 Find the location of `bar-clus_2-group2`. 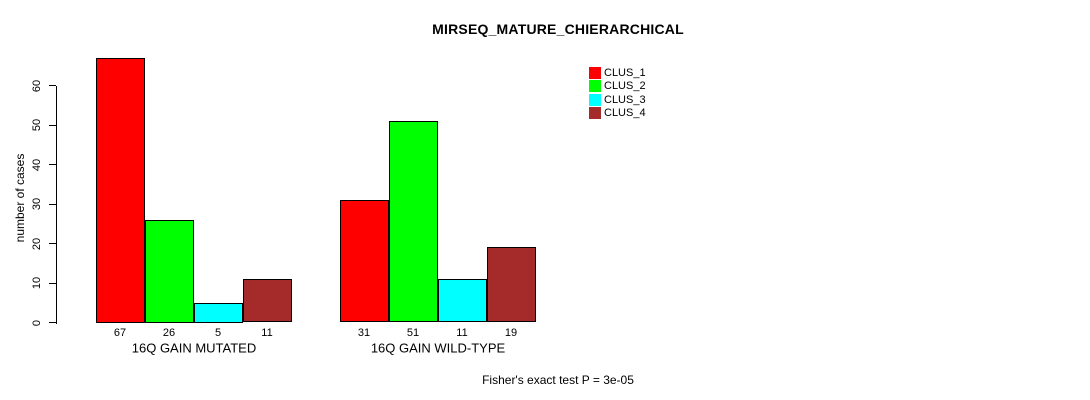

bar-clus_2-group2 is located at coordinates (413, 221).